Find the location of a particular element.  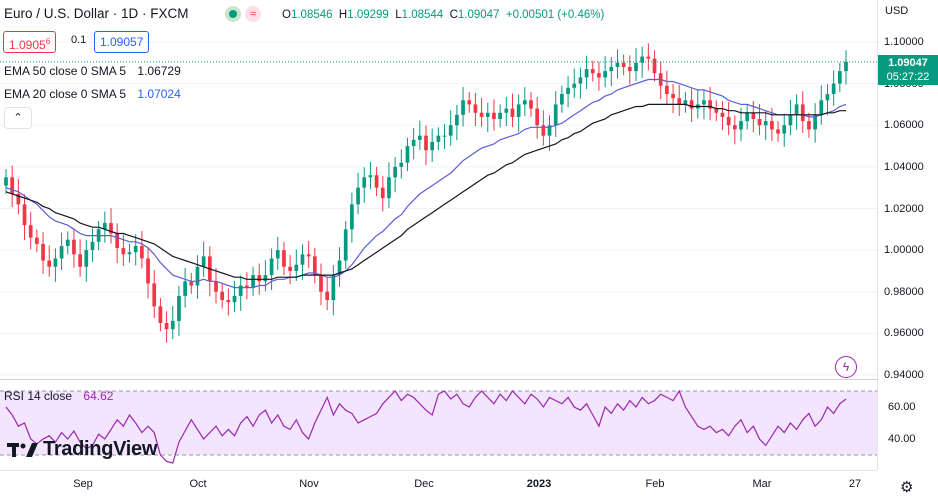

time-label-feb: Feb is located at coordinates (655, 484).